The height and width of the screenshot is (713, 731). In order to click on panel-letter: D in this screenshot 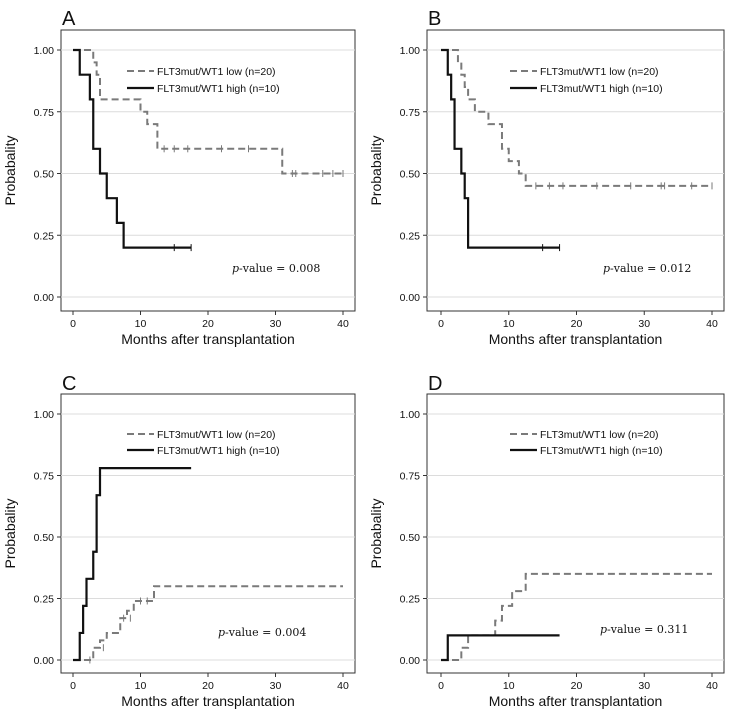, I will do `click(435, 384)`.